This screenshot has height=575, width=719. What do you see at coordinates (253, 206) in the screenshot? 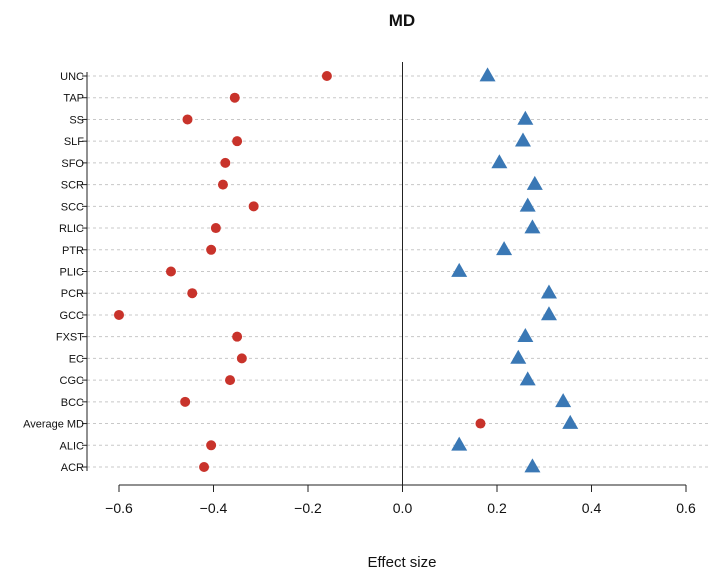
I see `point-scc-circle` at bounding box center [253, 206].